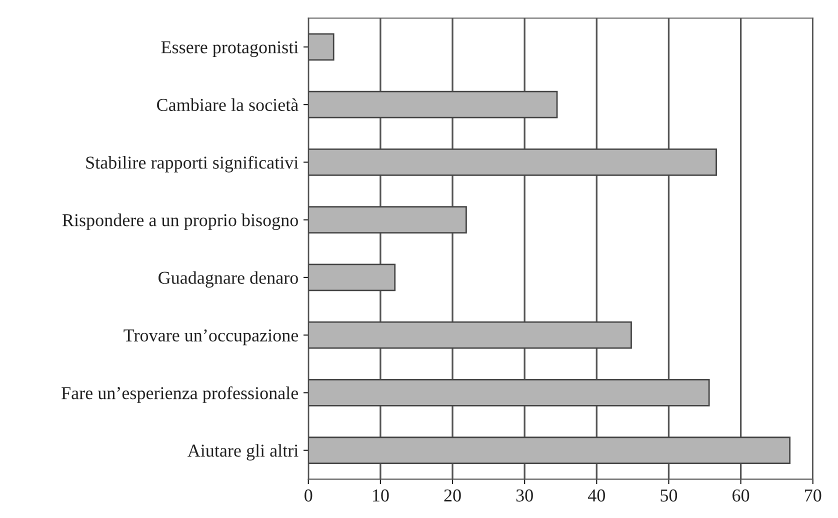 This screenshot has width=838, height=518. I want to click on y-tick-label: Essere protagonisti, so click(229, 49).